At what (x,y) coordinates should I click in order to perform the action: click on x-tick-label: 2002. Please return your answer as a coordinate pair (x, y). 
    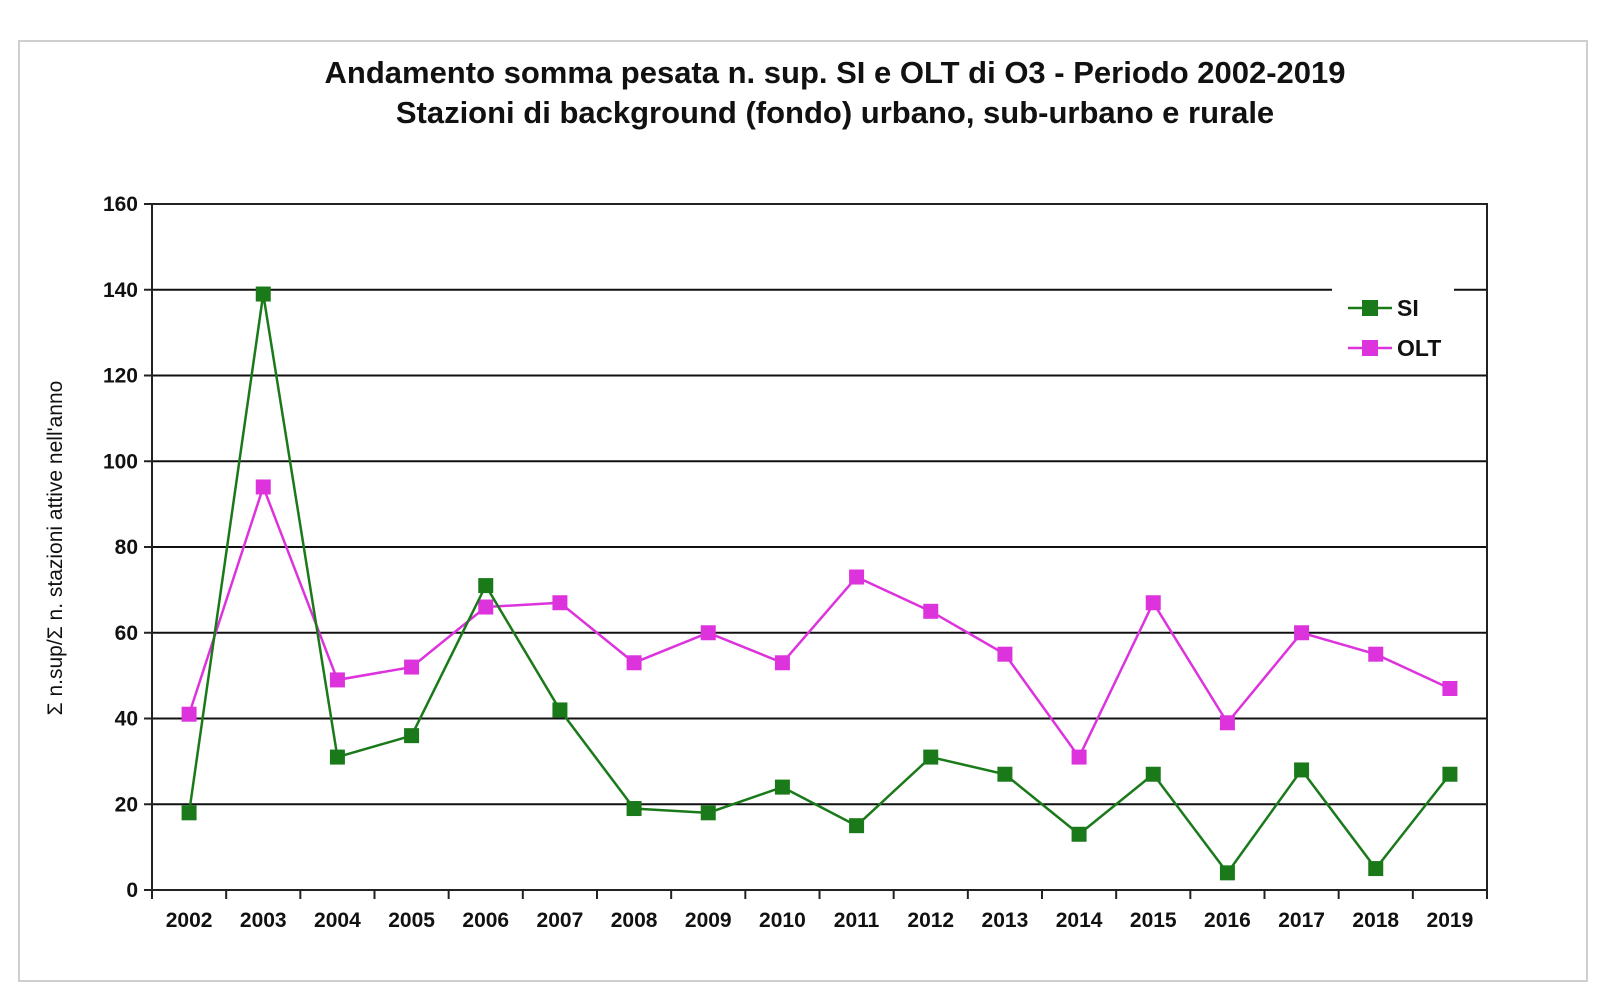
    Looking at the image, I should click on (189, 920).